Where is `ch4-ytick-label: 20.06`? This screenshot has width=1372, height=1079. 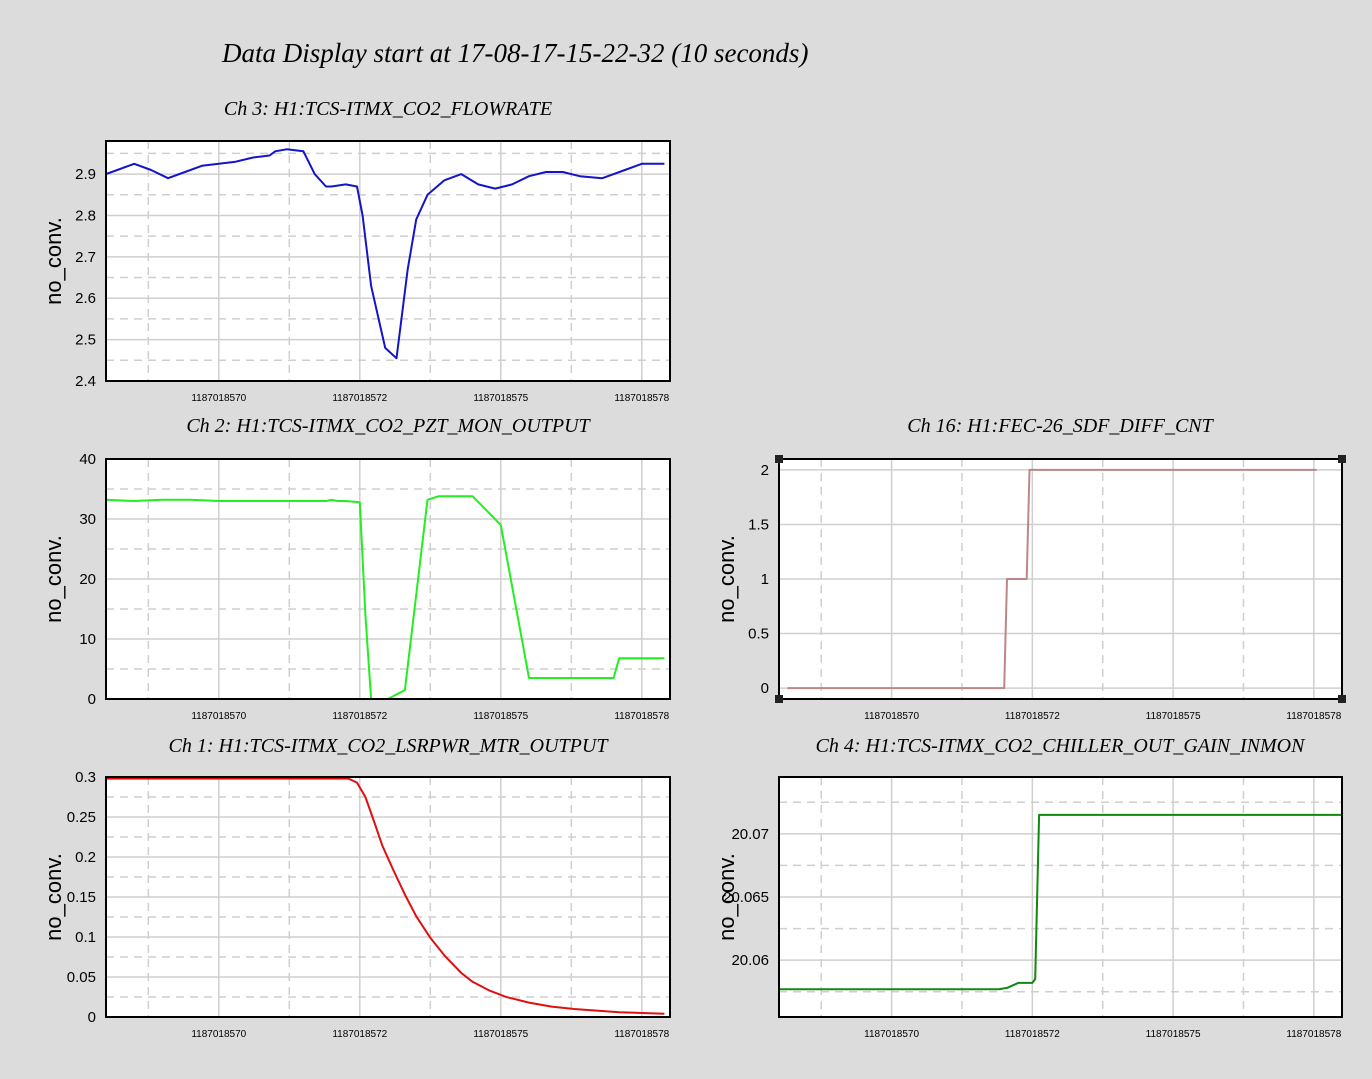 ch4-ytick-label: 20.06 is located at coordinates (750, 960).